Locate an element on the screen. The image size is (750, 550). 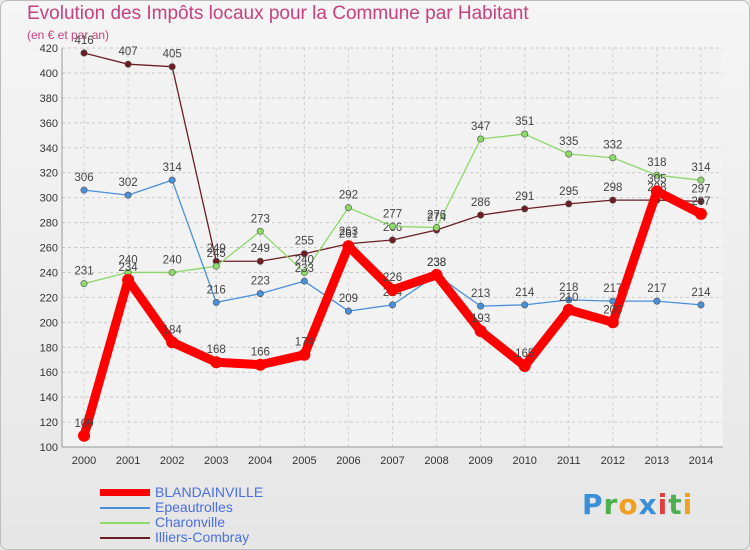
data-label-epeautrolles: 217 is located at coordinates (612, 289).